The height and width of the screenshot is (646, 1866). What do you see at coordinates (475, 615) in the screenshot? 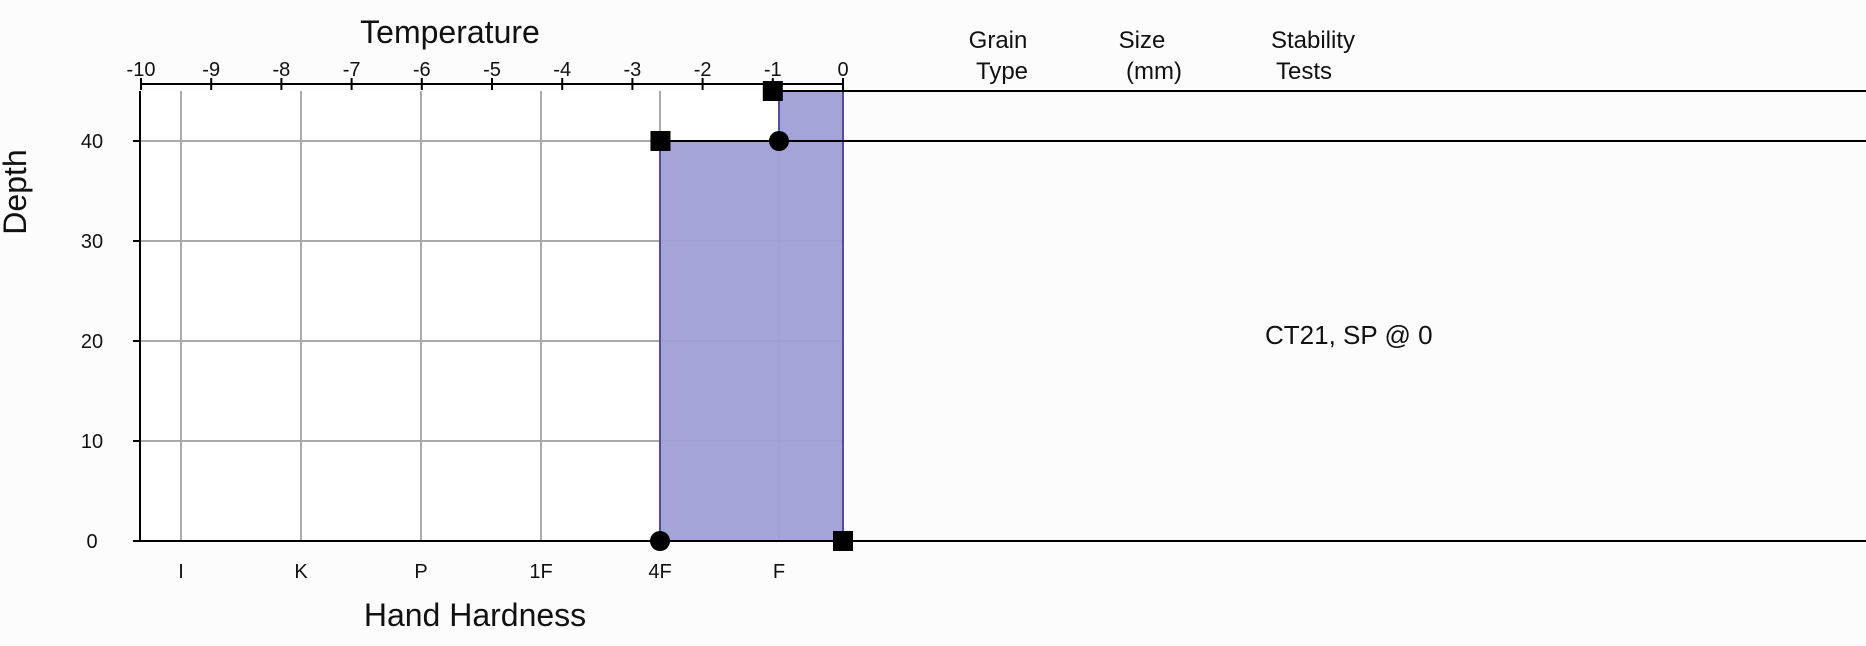
I see `bottom-axis-title: Hand Hardness` at bounding box center [475, 615].